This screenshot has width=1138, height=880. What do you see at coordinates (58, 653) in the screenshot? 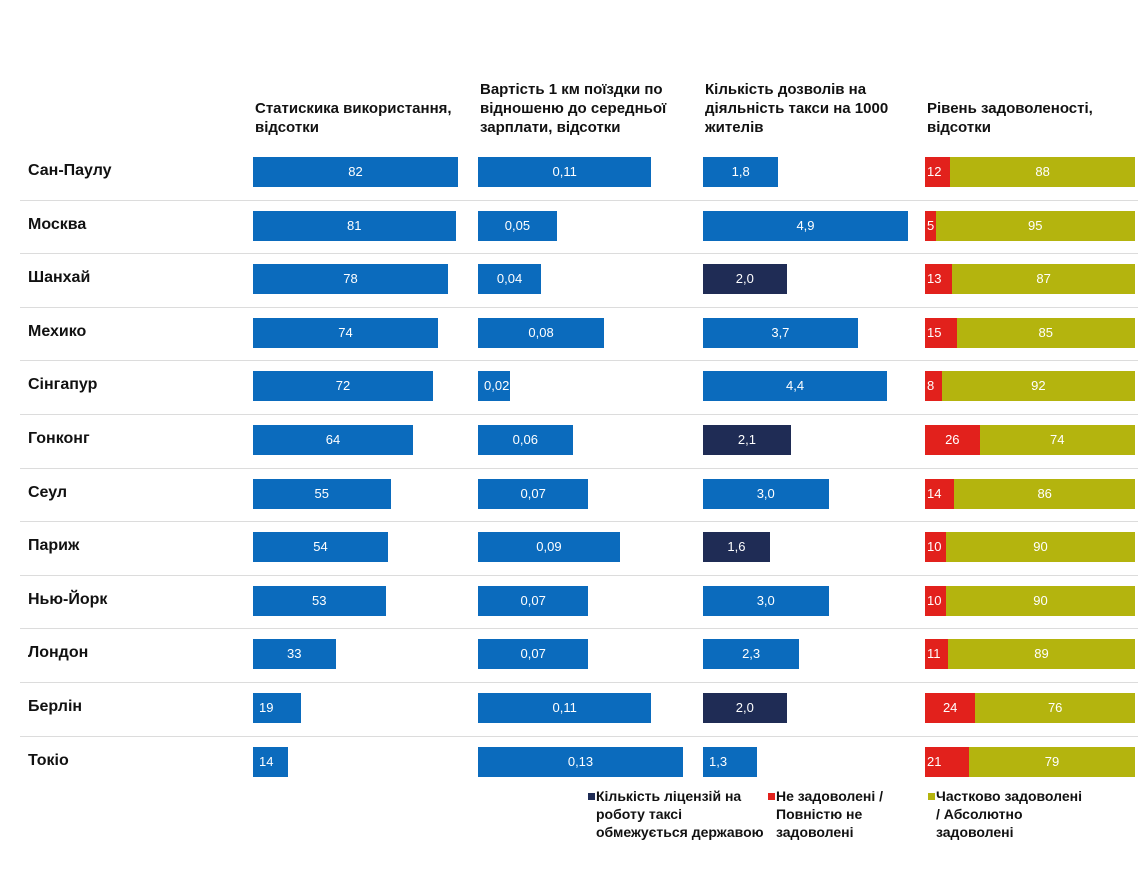
I see `category-label: Лондон` at bounding box center [58, 653].